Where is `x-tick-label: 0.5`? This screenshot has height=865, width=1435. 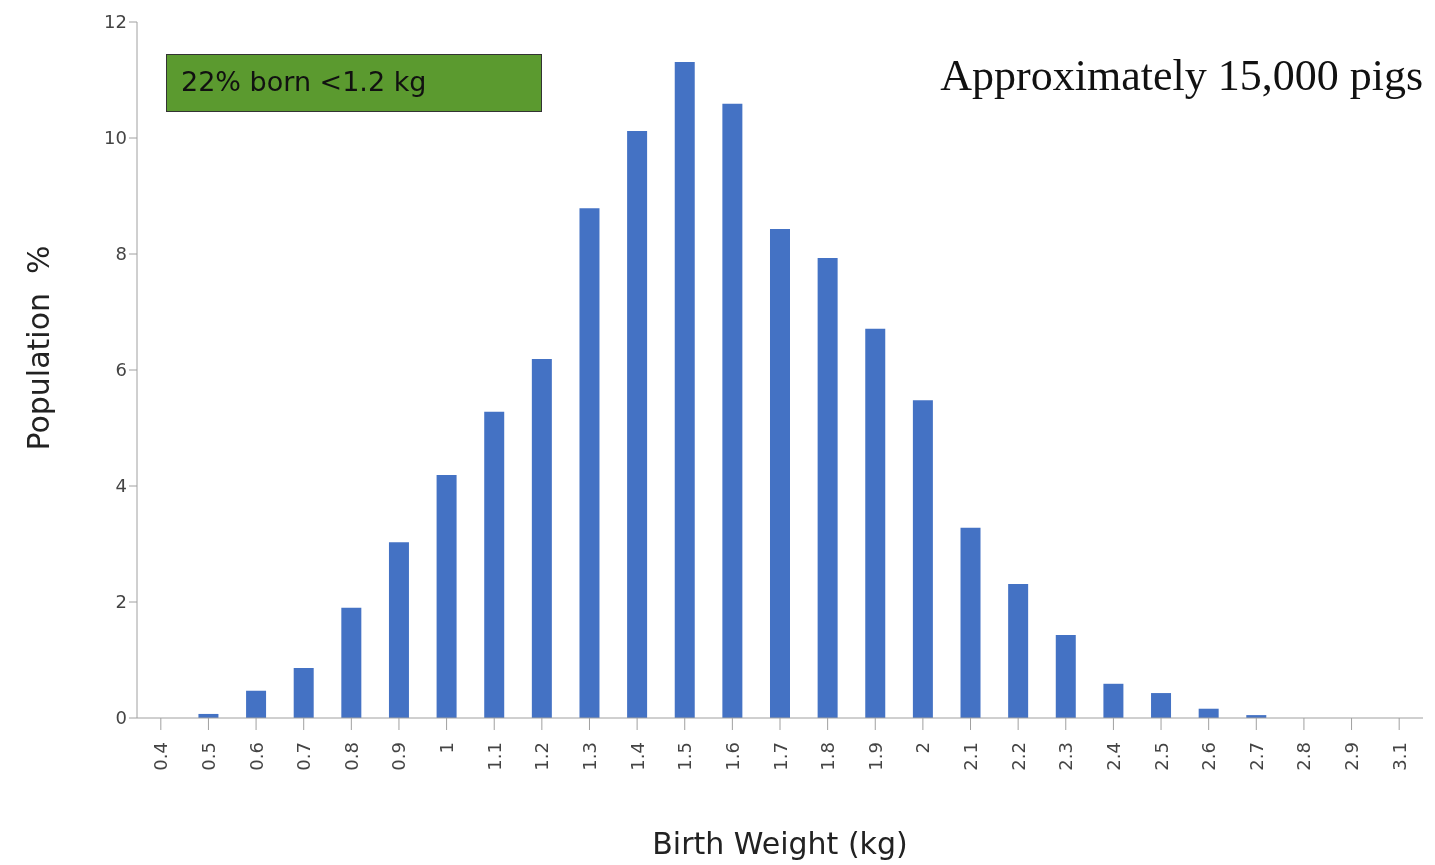
x-tick-label: 0.5 is located at coordinates (208, 756).